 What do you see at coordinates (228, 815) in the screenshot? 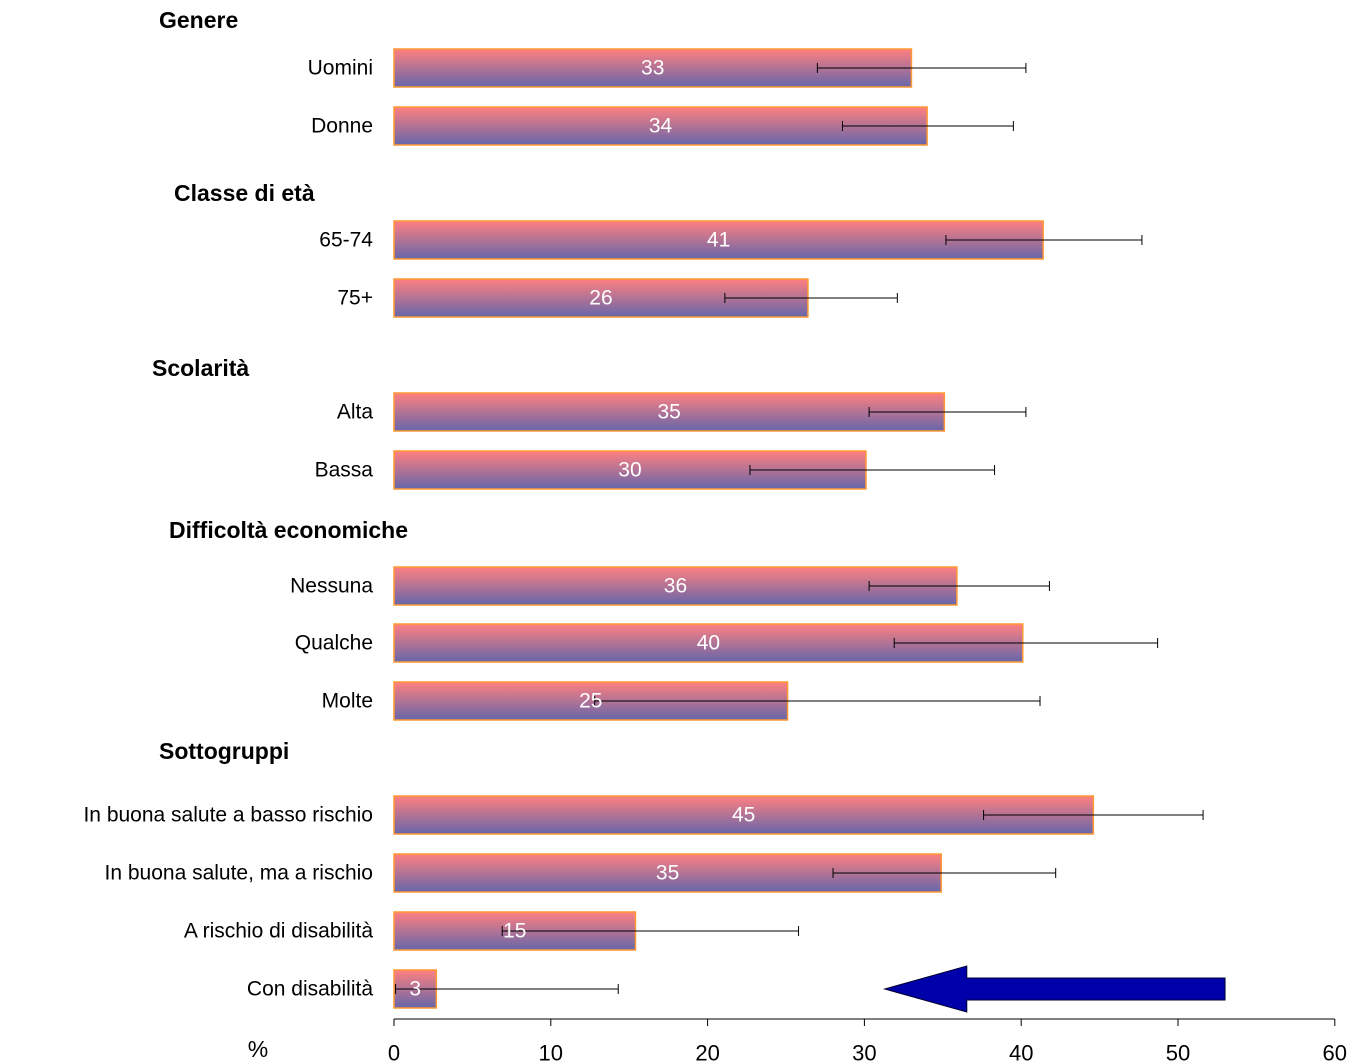
I see `category-label: In buona salute a basso rischio` at bounding box center [228, 815].